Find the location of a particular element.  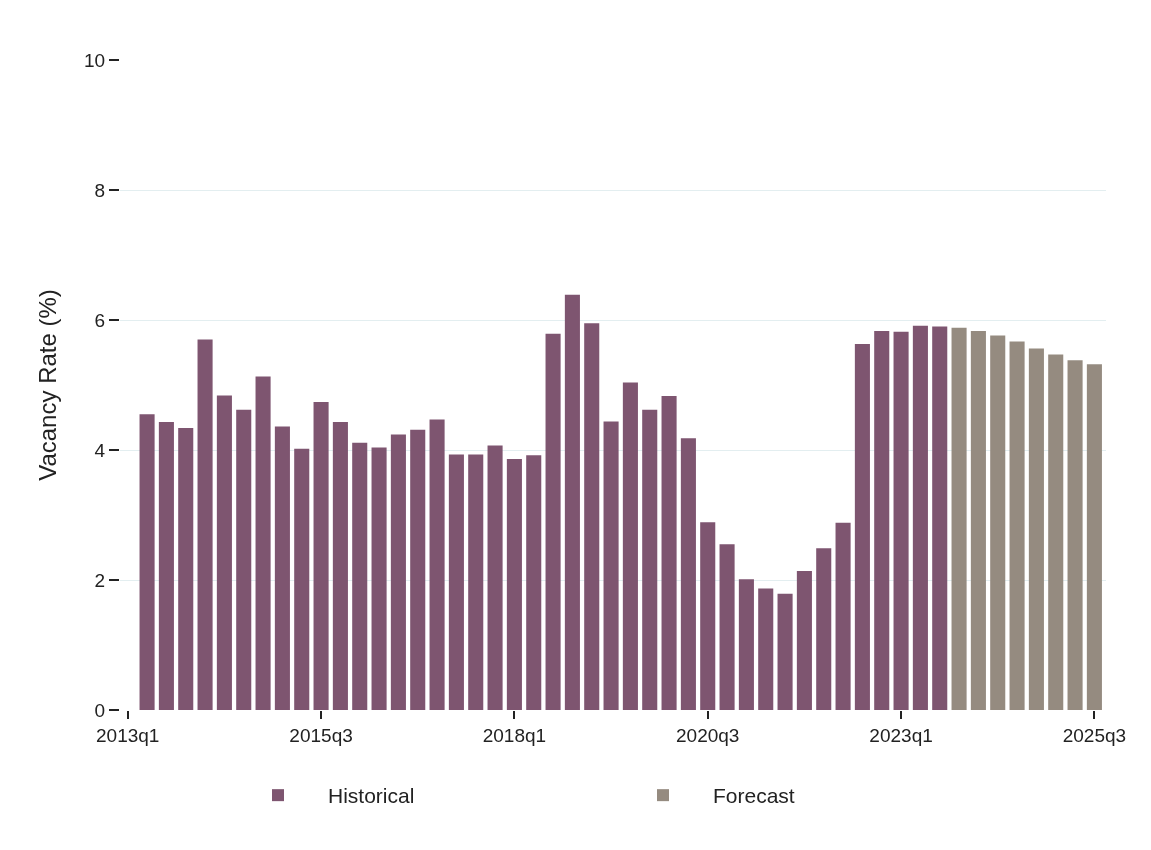

legend-label: Historical is located at coordinates (371, 796).